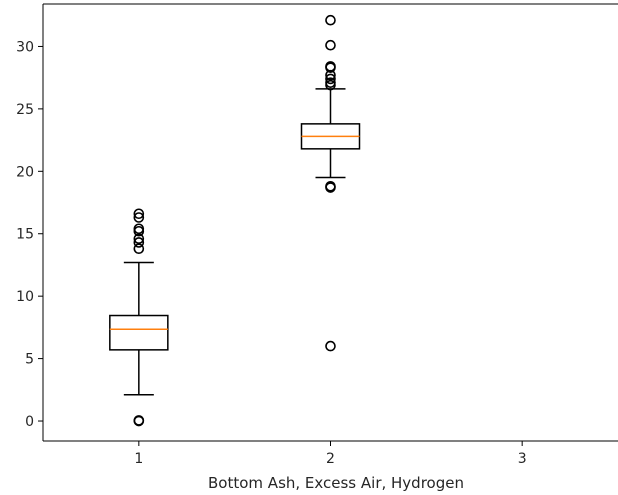  Describe the element at coordinates (25, 235) in the screenshot. I see `y-tick-label: 15` at that location.